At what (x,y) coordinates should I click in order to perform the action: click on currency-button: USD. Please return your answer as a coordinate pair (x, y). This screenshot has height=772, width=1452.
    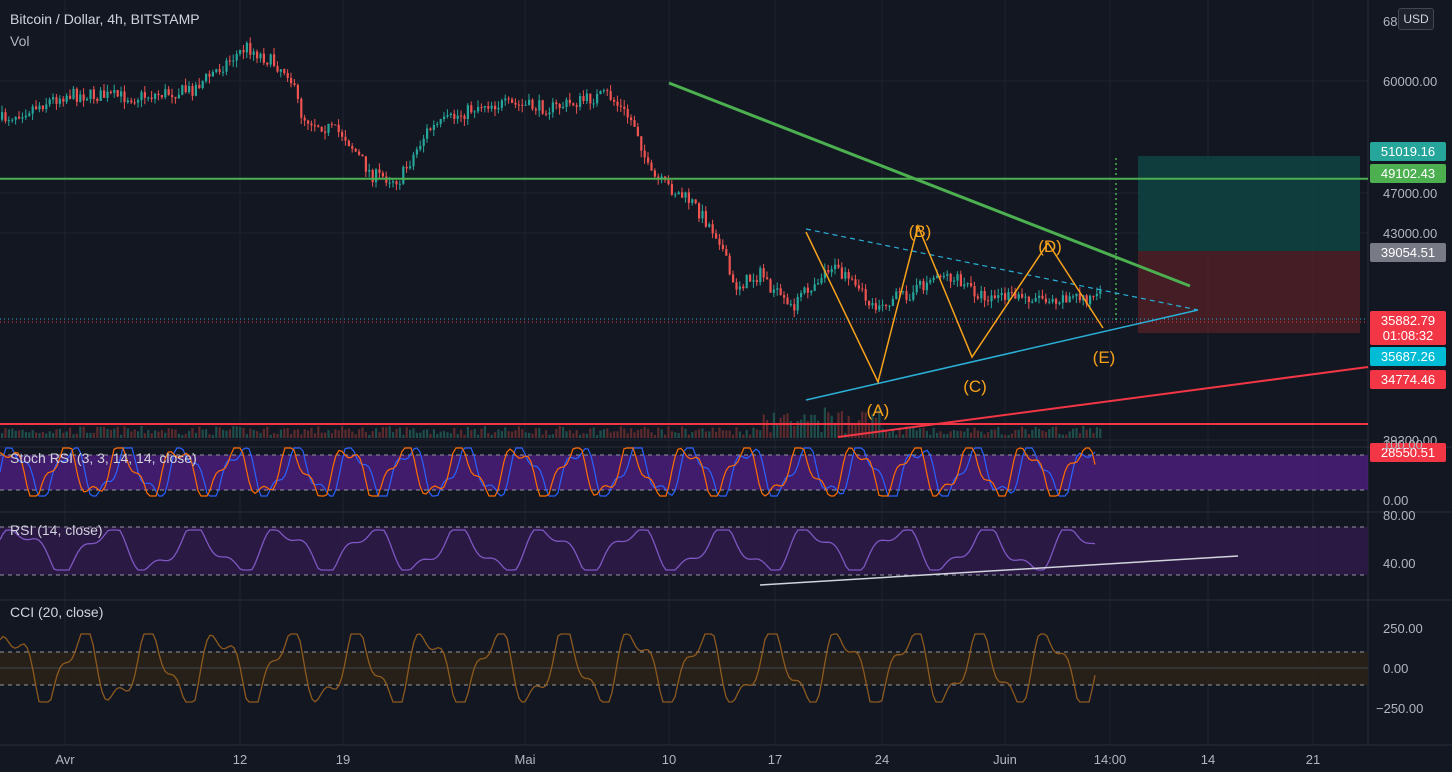
    Looking at the image, I should click on (1416, 19).